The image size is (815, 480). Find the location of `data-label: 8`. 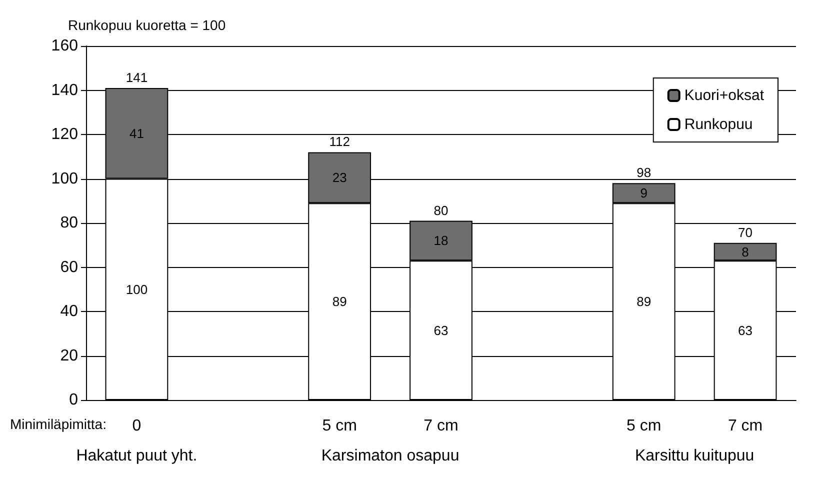

data-label: 8 is located at coordinates (745, 252).